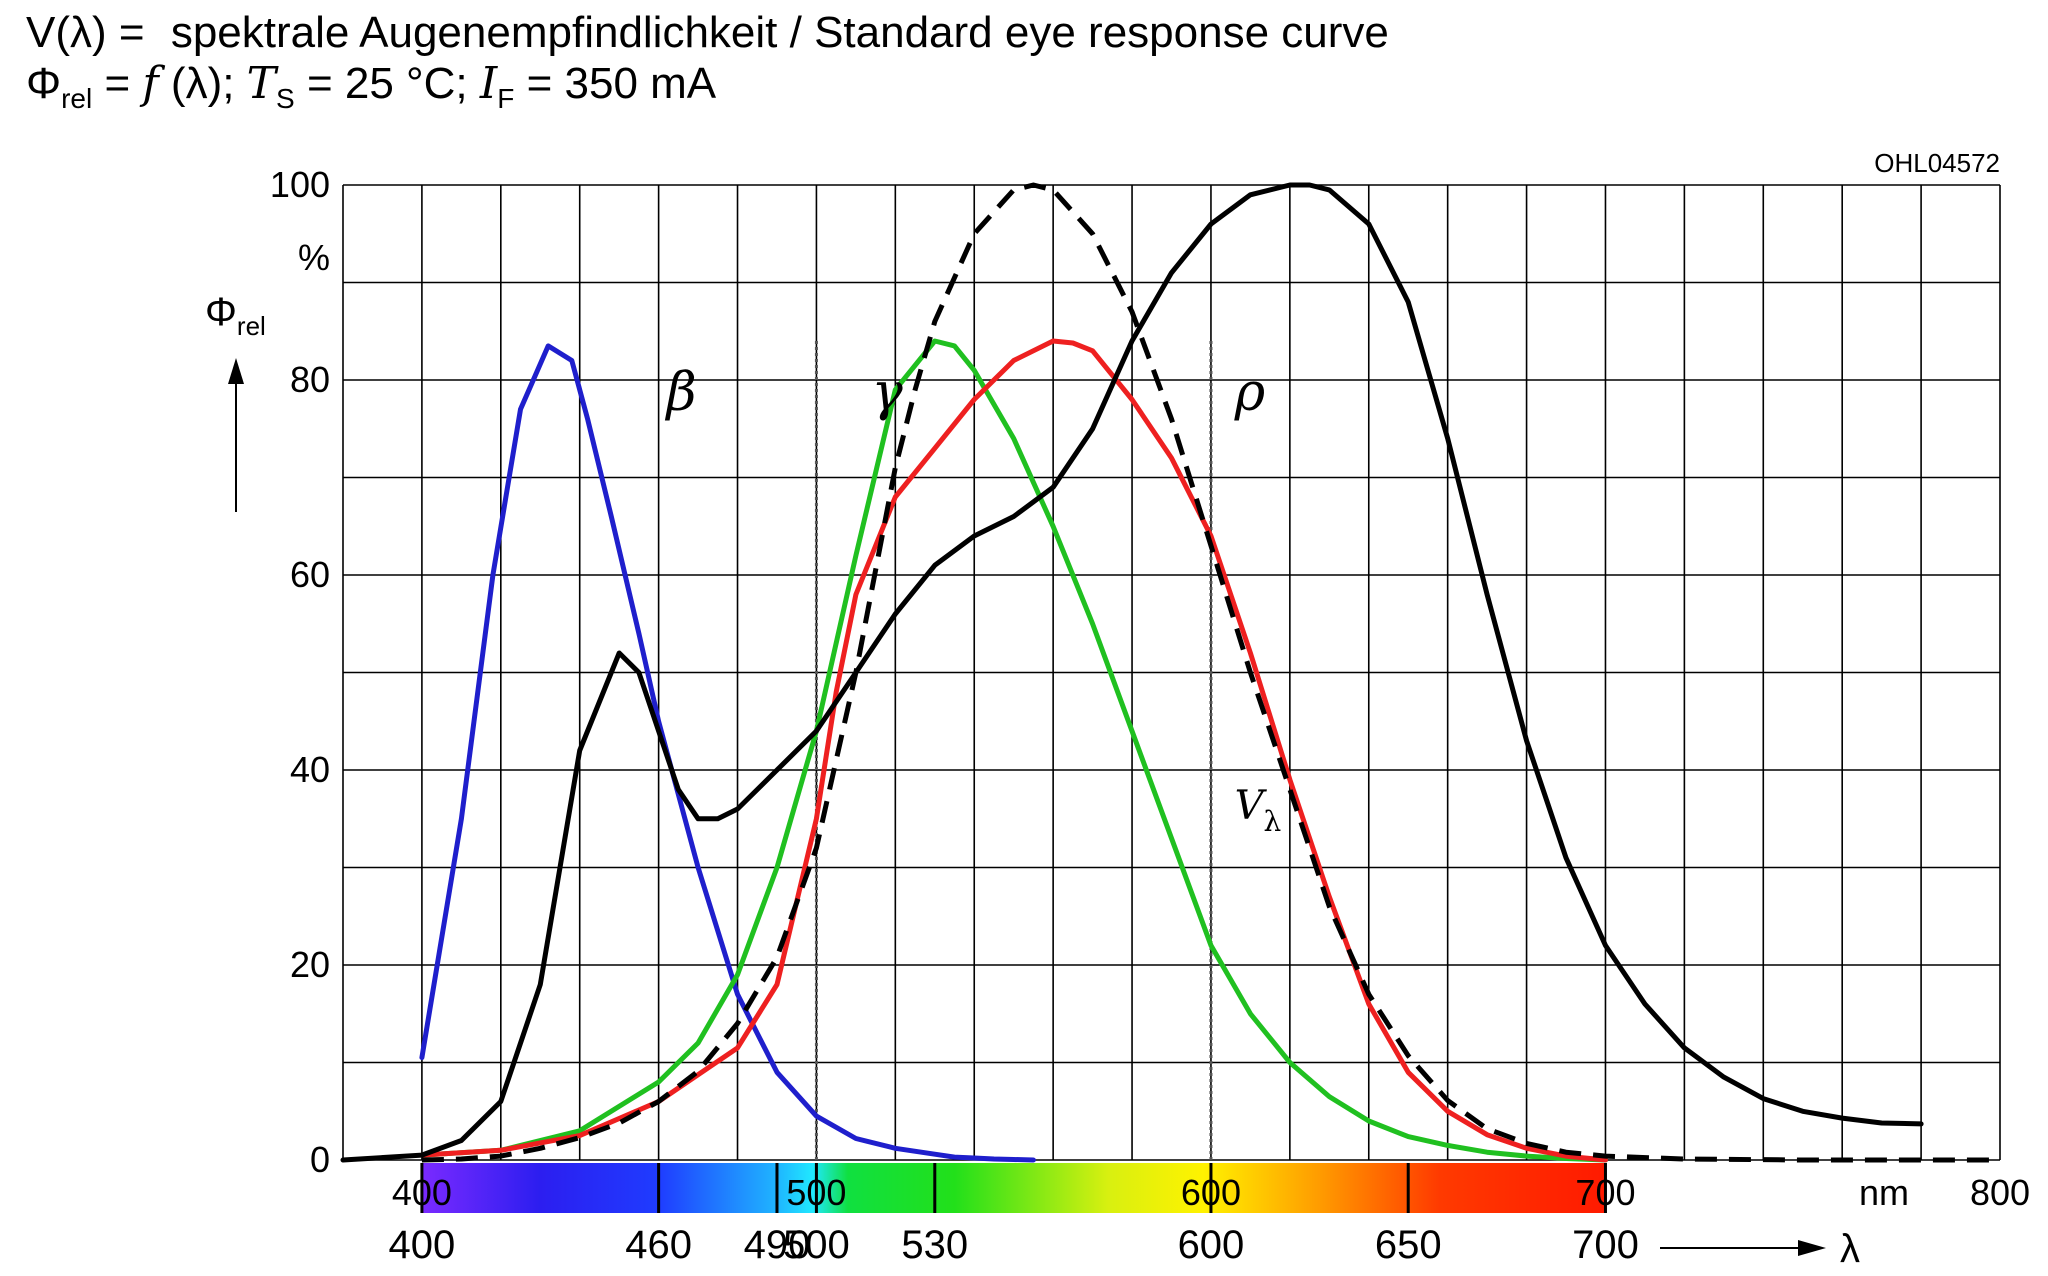 This screenshot has height=1276, width=2048. Describe the element at coordinates (150, 83) in the screenshot. I see `title-f: f` at that location.